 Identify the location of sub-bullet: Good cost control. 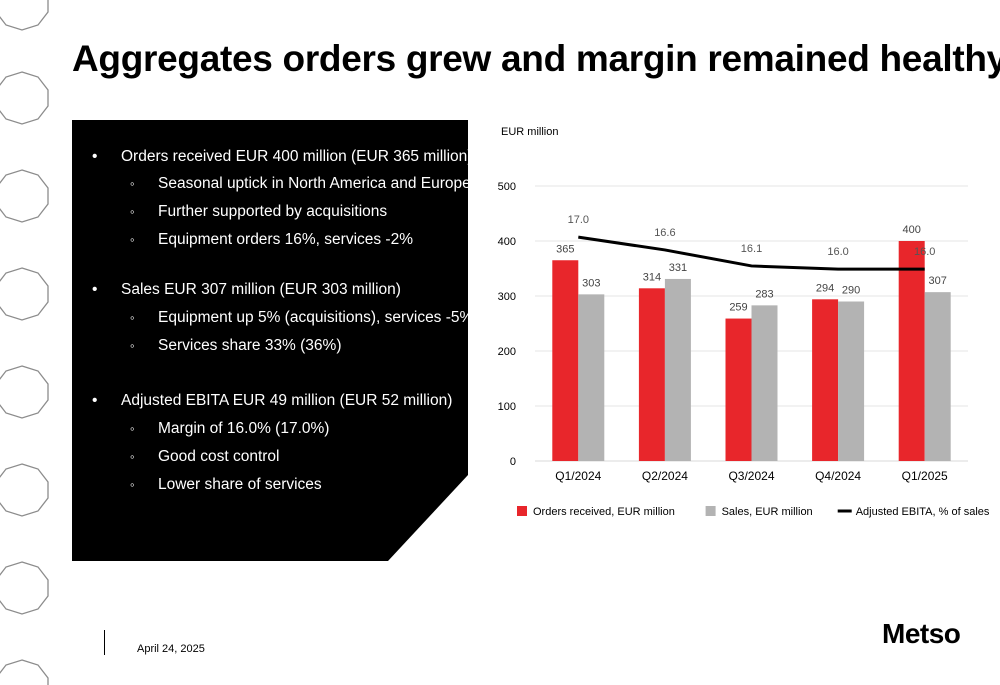
(204, 457).